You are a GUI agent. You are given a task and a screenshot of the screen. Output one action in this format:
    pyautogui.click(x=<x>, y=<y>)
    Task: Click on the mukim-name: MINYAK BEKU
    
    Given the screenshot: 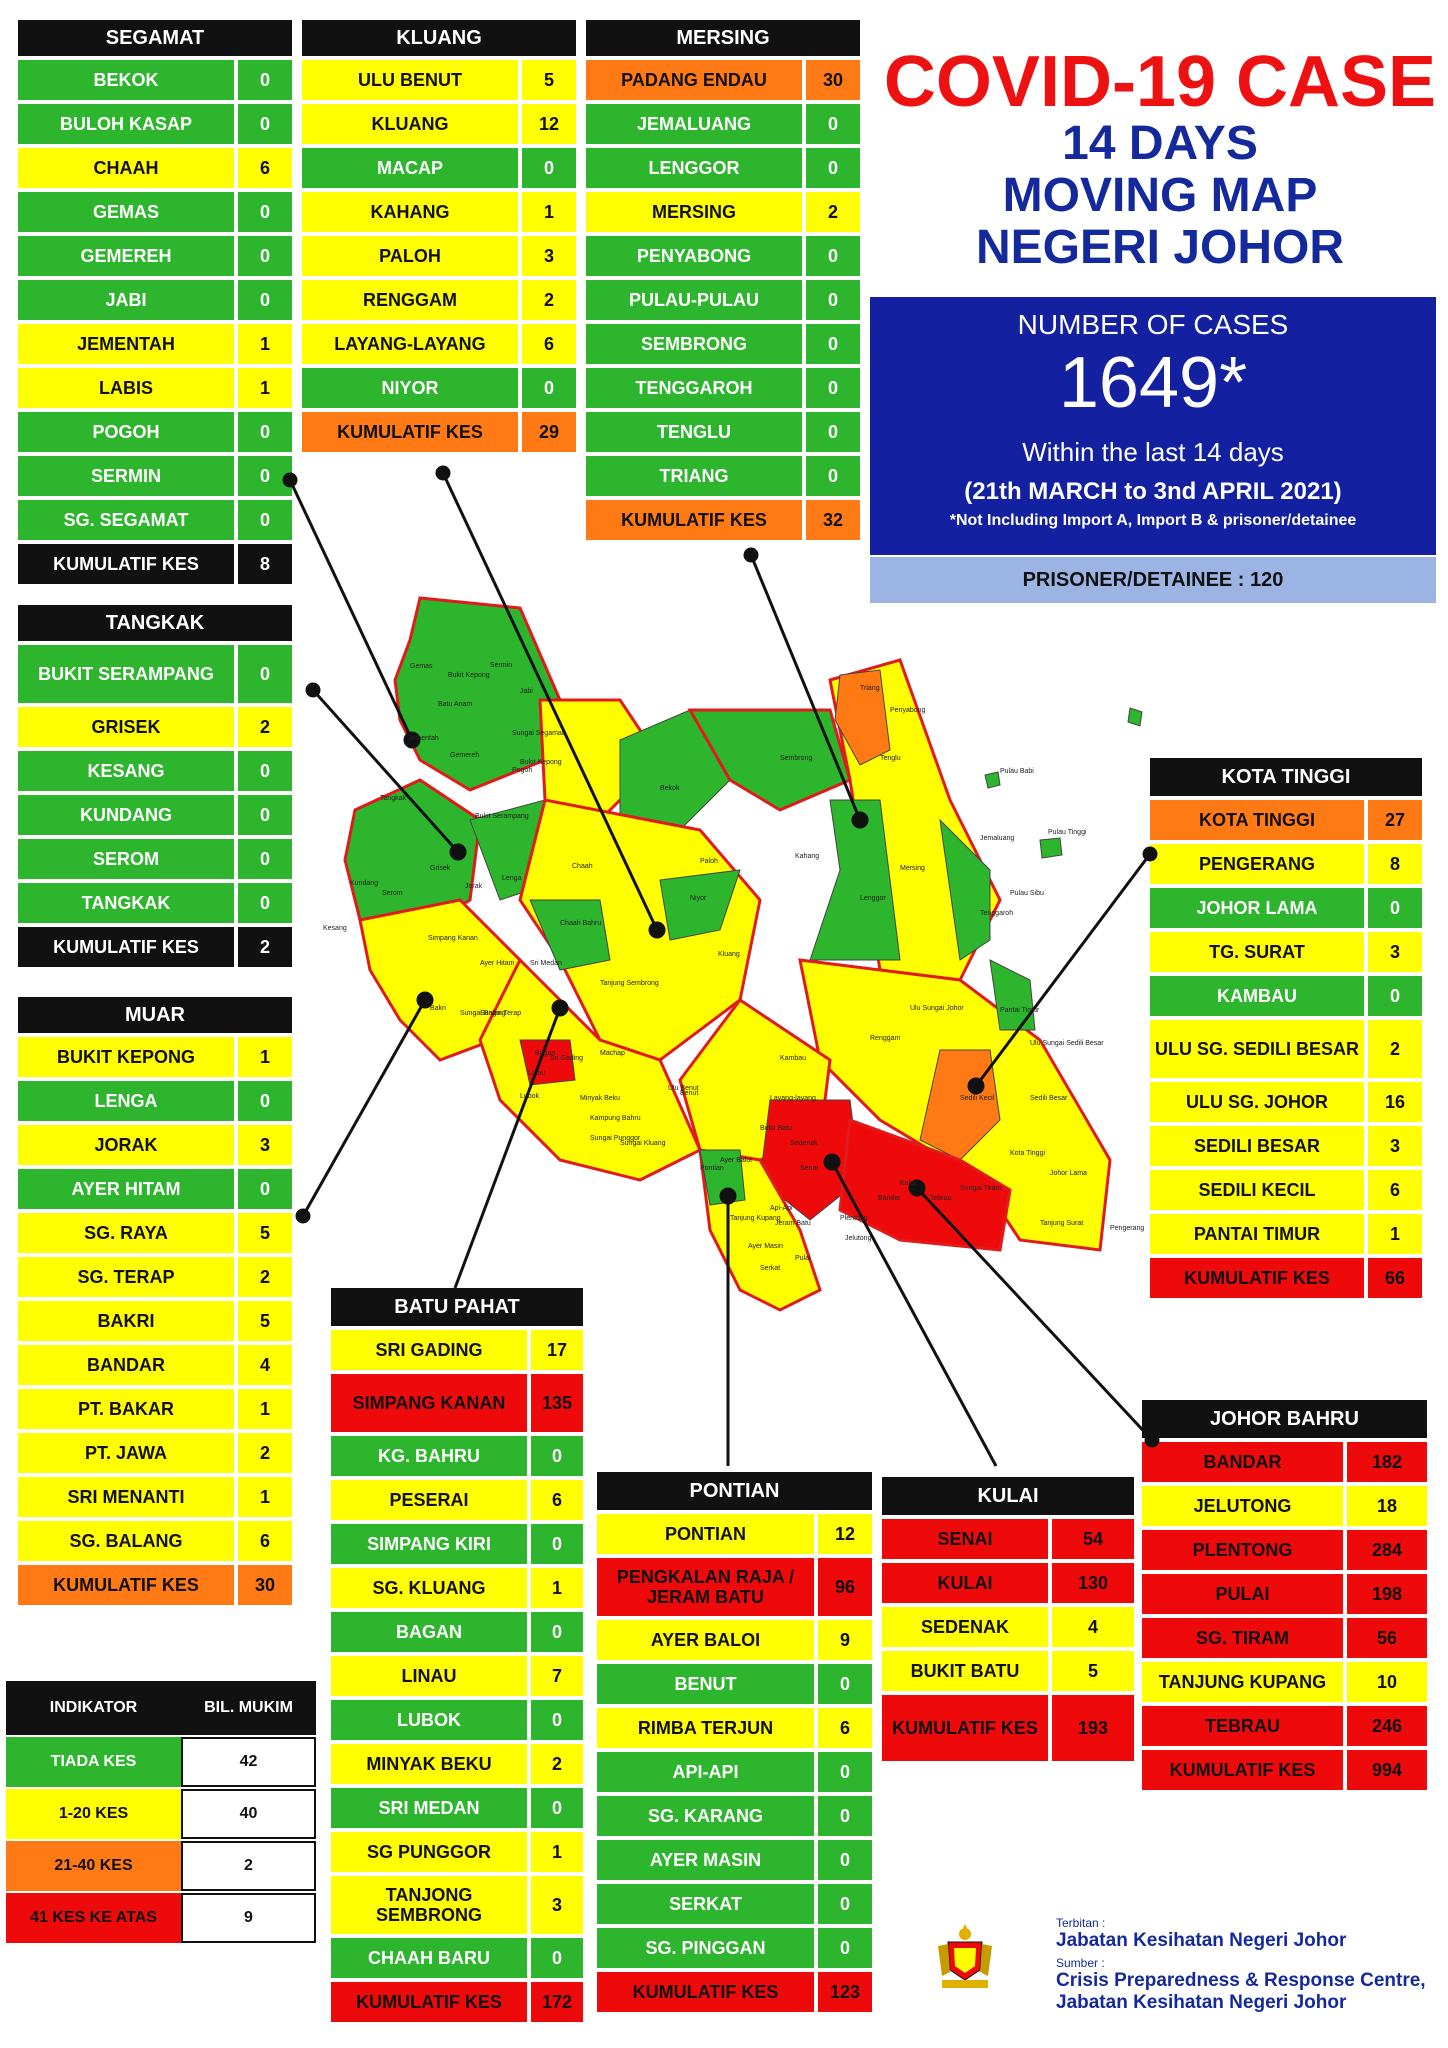 What is the action you would take?
    pyautogui.click(x=429, y=1764)
    